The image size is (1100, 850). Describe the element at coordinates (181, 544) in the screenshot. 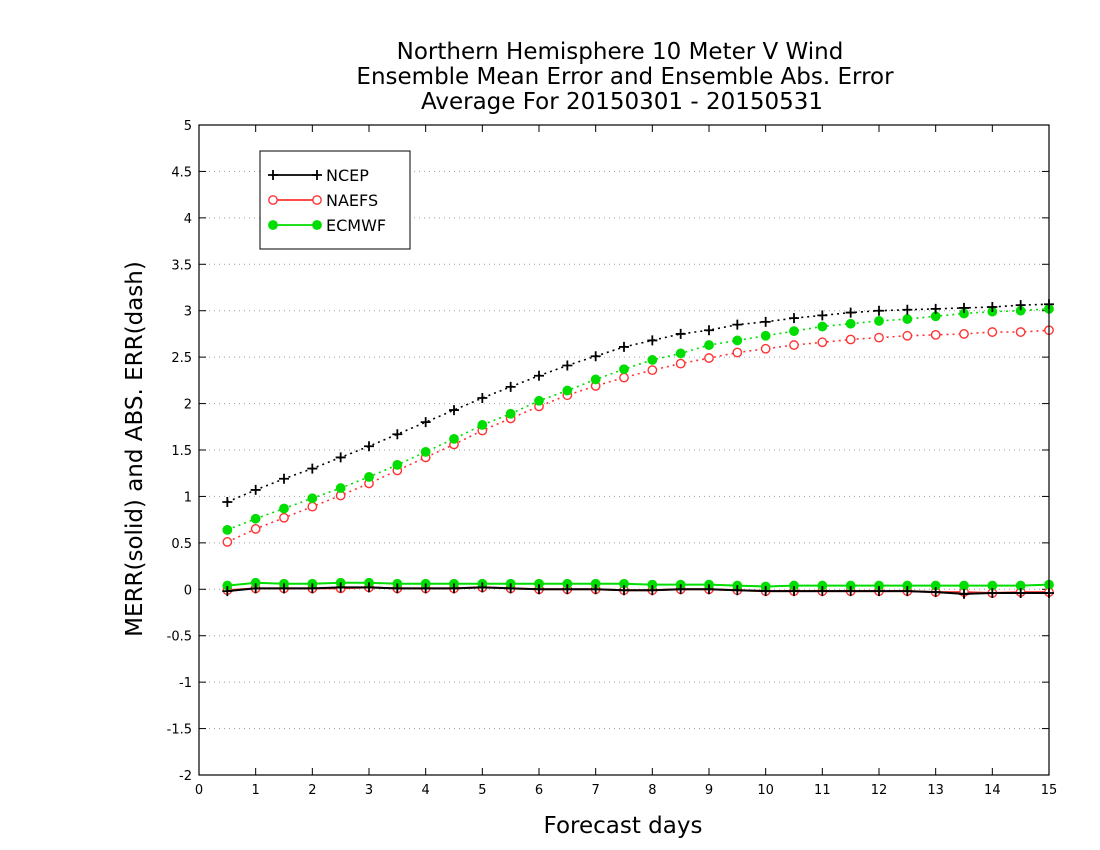

I see `y-tick-label: 0.5` at that location.